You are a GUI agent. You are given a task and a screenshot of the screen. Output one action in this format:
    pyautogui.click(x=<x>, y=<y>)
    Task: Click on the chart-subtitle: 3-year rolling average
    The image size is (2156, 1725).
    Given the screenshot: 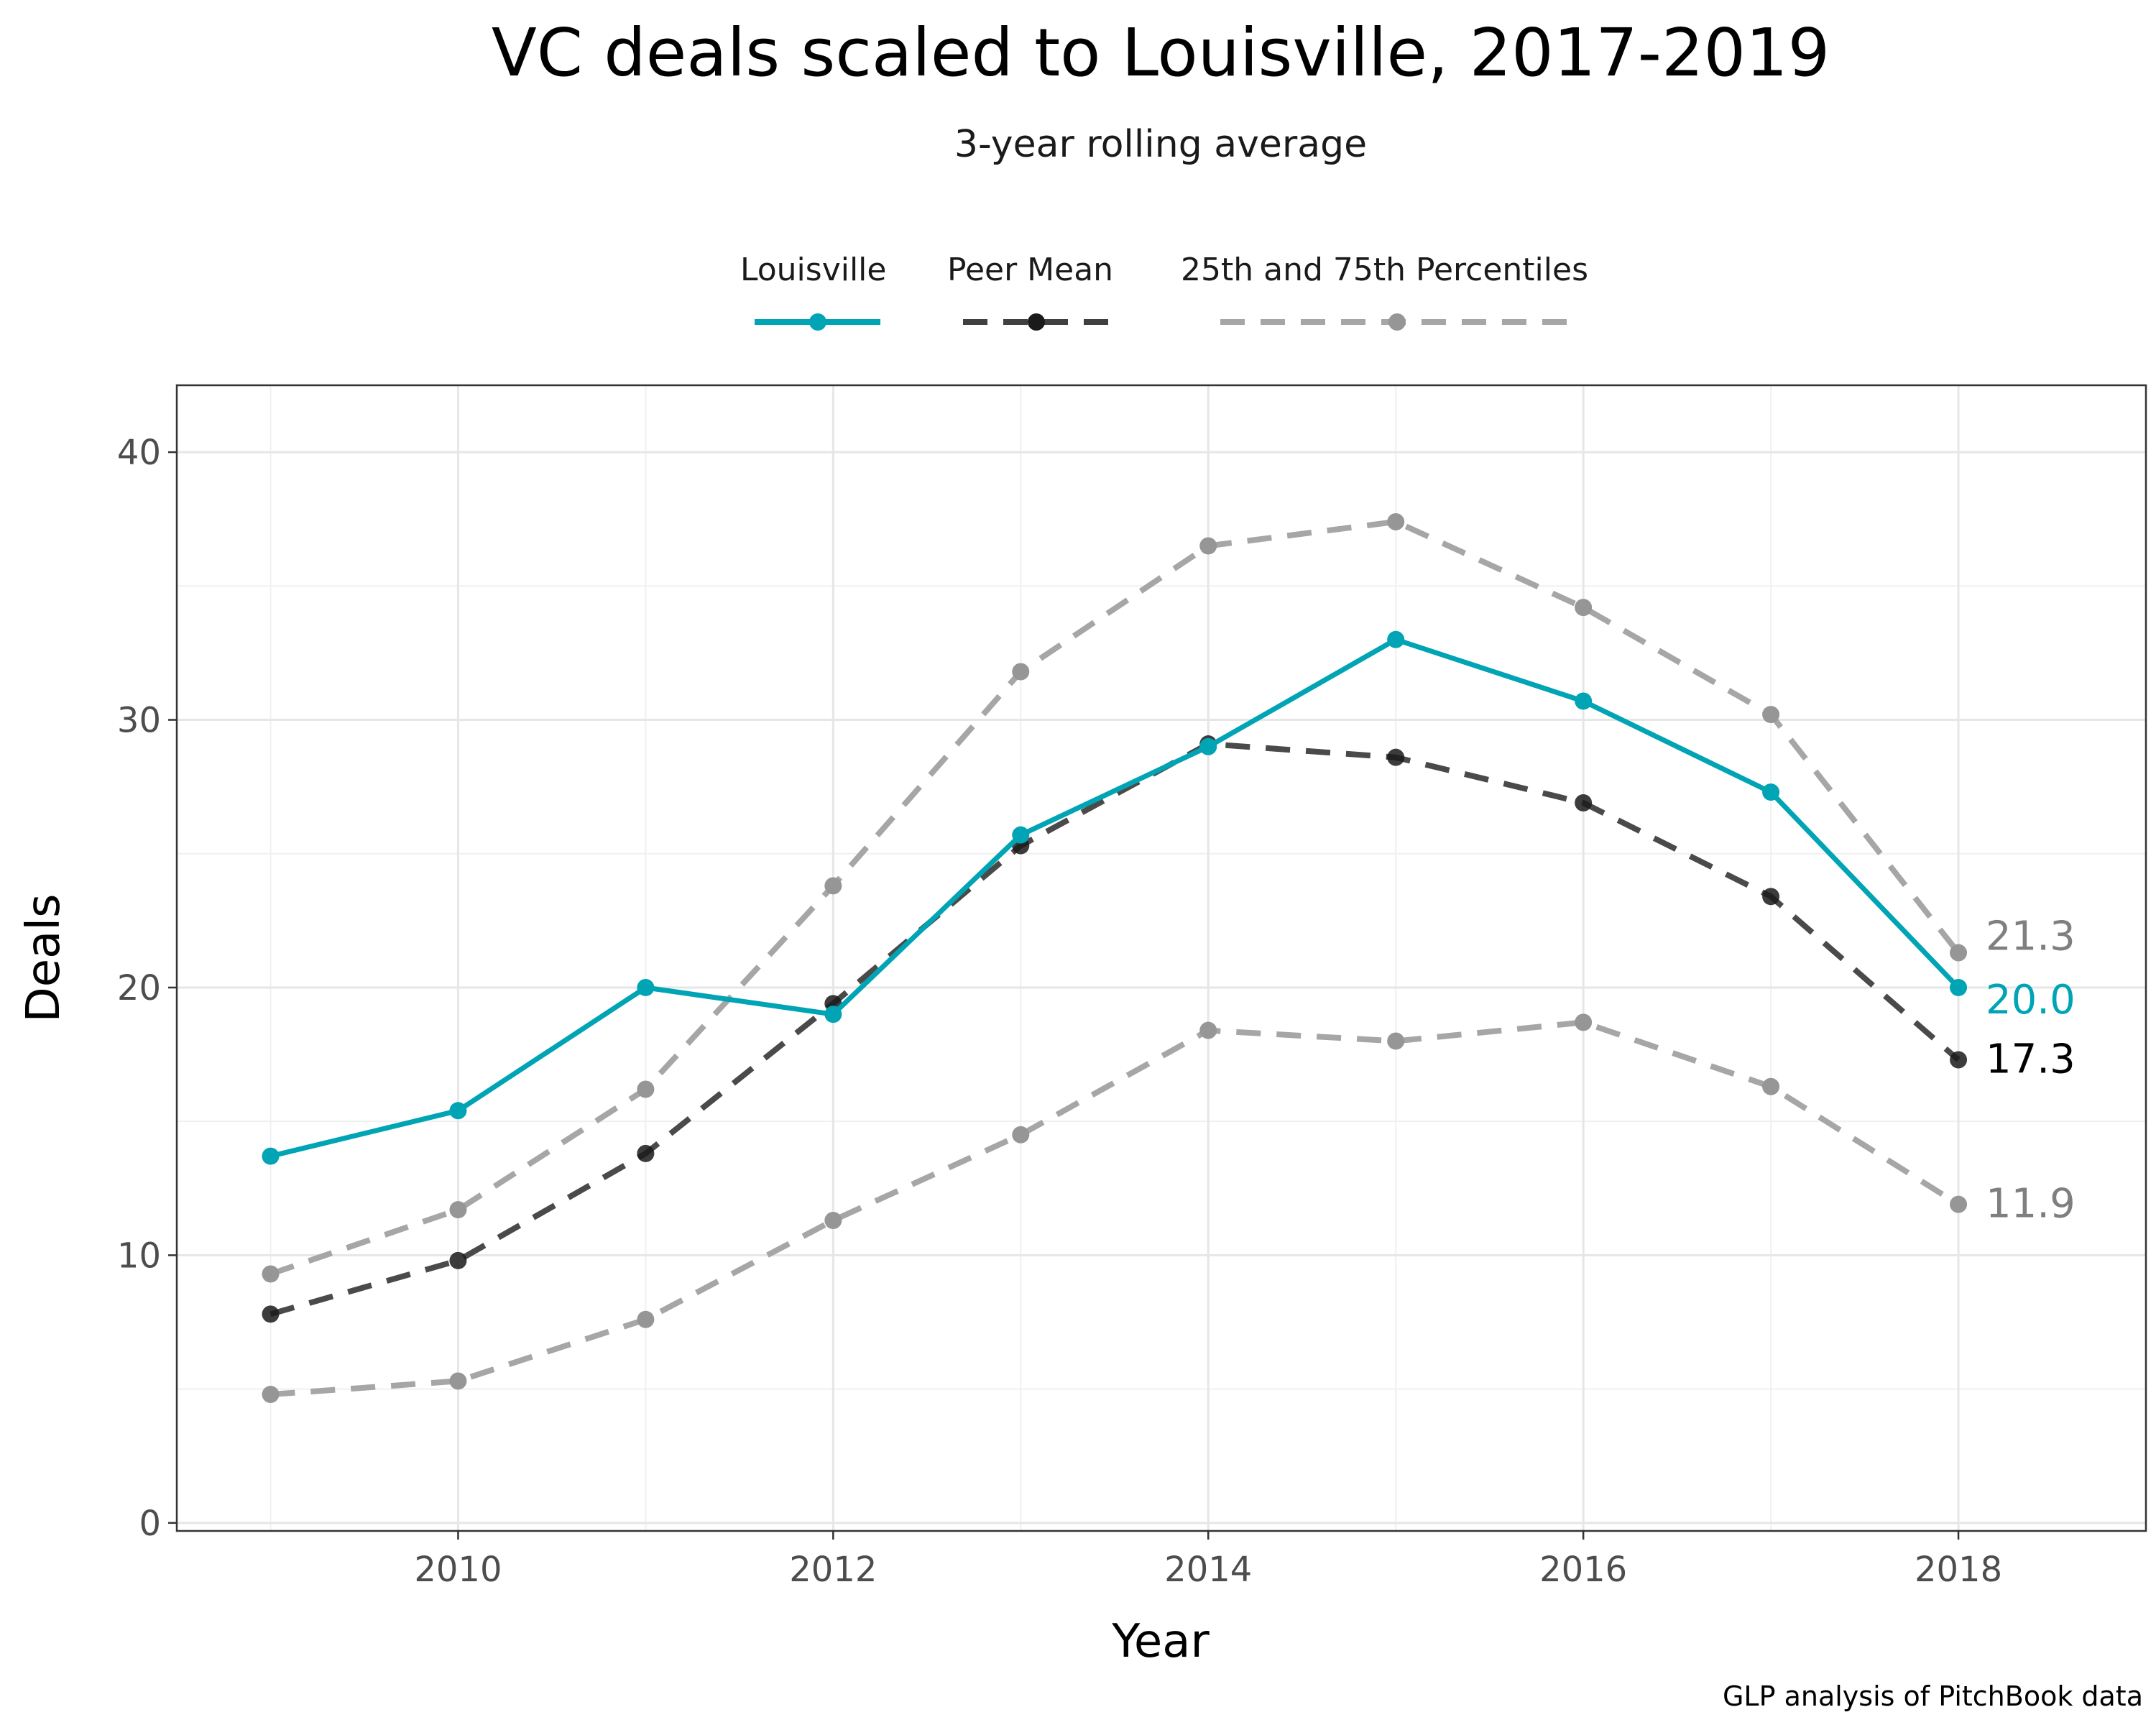 What is the action you would take?
    pyautogui.click(x=1160, y=144)
    